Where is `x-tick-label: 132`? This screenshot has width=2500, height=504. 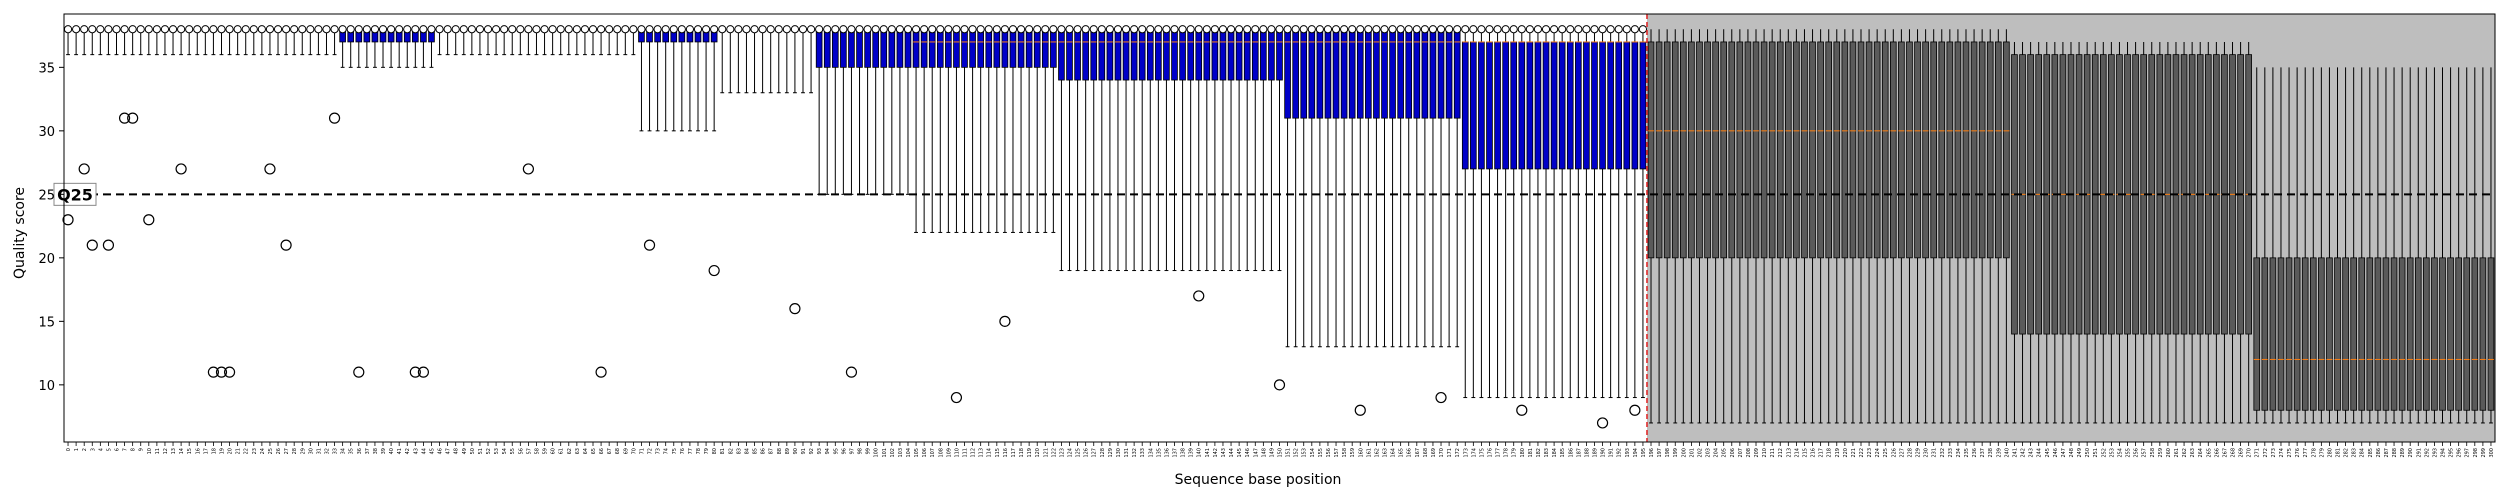
x-tick-label: 132 is located at coordinates (1135, 453).